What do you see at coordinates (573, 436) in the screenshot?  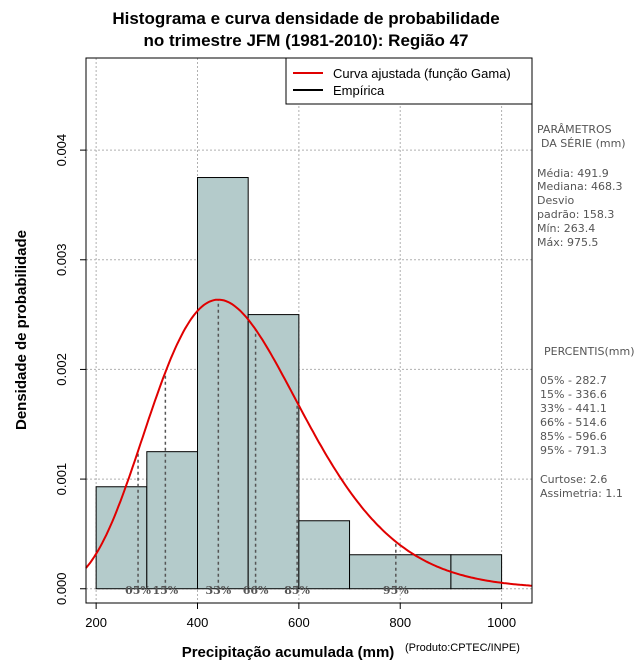 I see `percentil-85: 85% - 596.6` at bounding box center [573, 436].